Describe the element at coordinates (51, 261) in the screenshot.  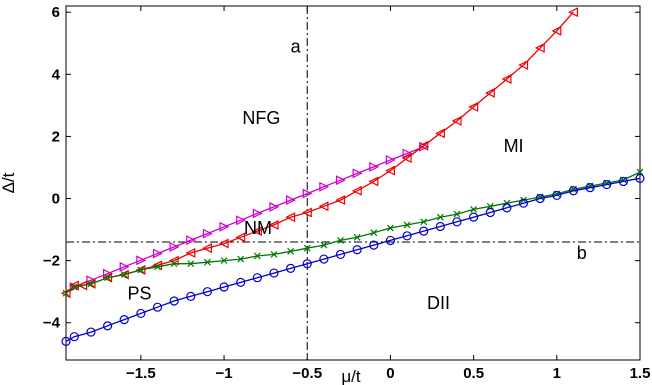
I see `y-tick-label: −2` at that location.